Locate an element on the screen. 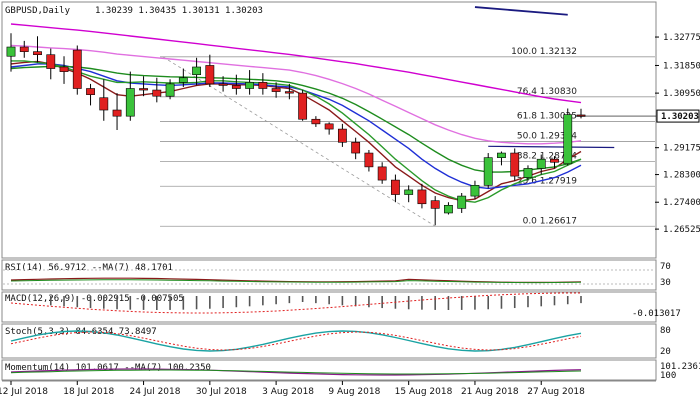 The width and height of the screenshot is (700, 400). price-tick-label: 1.30950 is located at coordinates (681, 94).